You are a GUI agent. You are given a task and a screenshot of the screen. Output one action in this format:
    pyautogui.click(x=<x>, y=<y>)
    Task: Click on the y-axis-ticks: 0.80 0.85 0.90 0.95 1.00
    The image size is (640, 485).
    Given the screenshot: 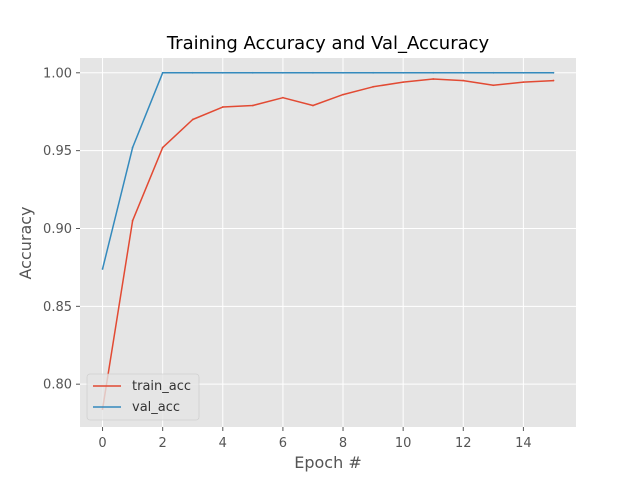 What is the action you would take?
    pyautogui.click(x=61, y=229)
    